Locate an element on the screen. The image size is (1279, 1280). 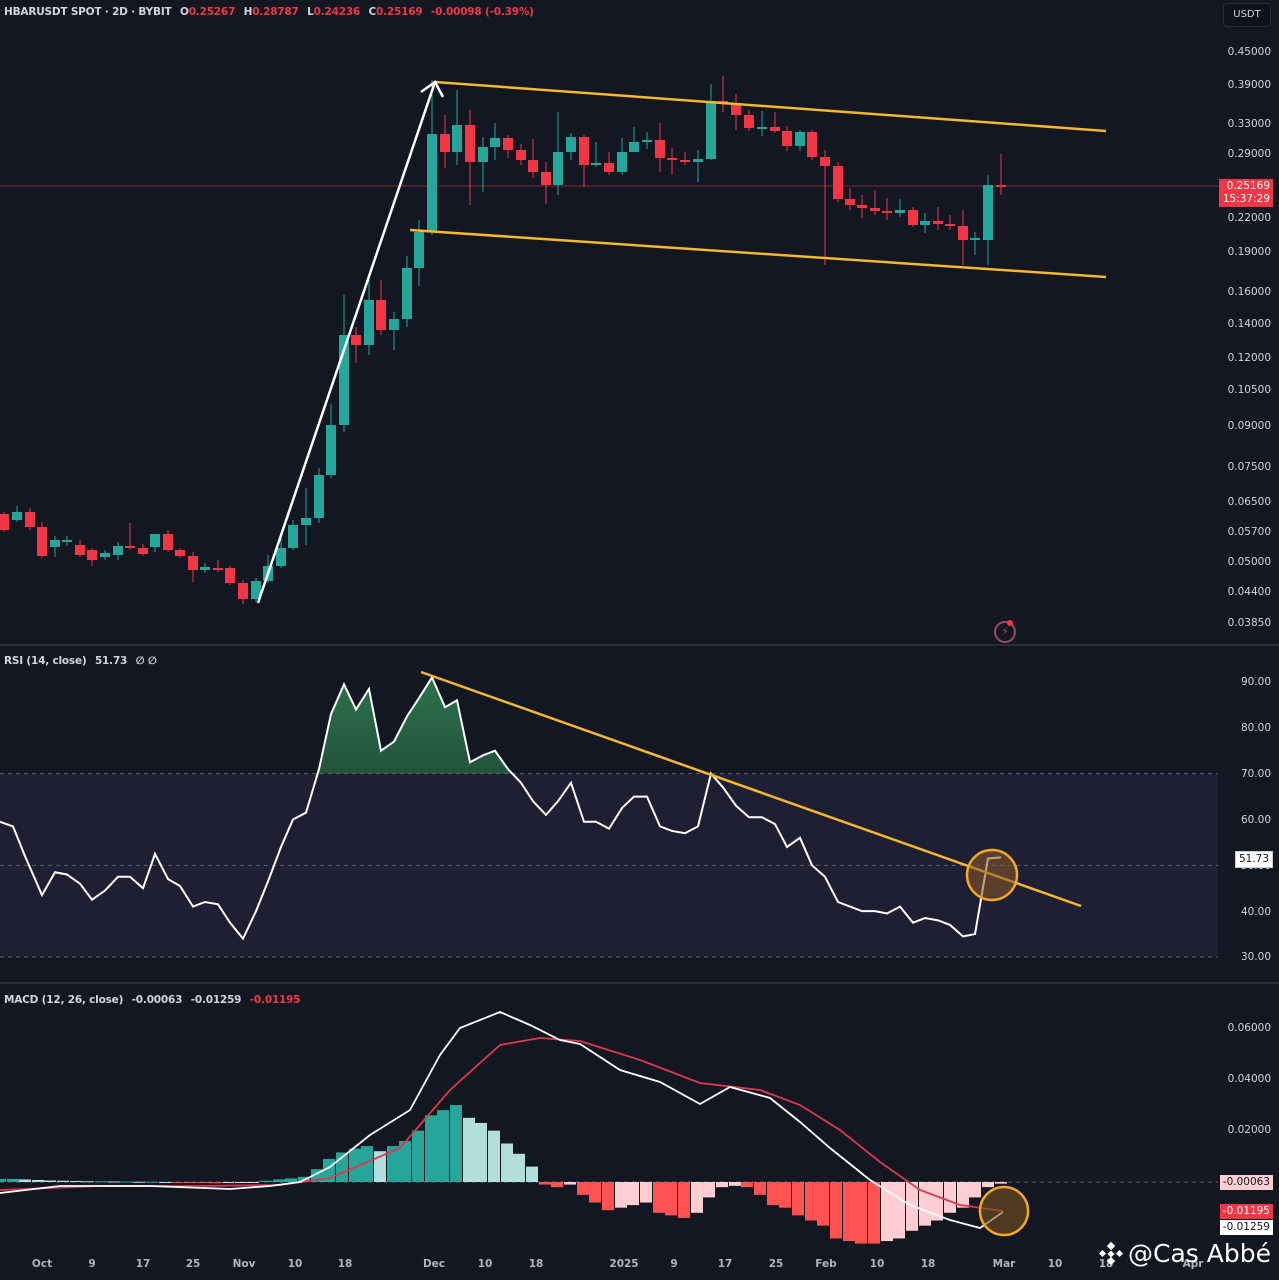
symbol-title: HBARUSDT SPOT · 2D · BYBIT is located at coordinates (88, 12).